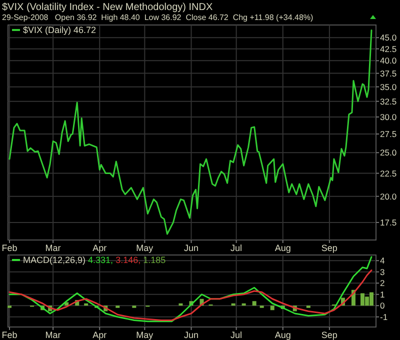 The width and height of the screenshot is (400, 340). Describe the element at coordinates (388, 117) in the screenshot. I see `y-tick-label: 30.0` at that location.